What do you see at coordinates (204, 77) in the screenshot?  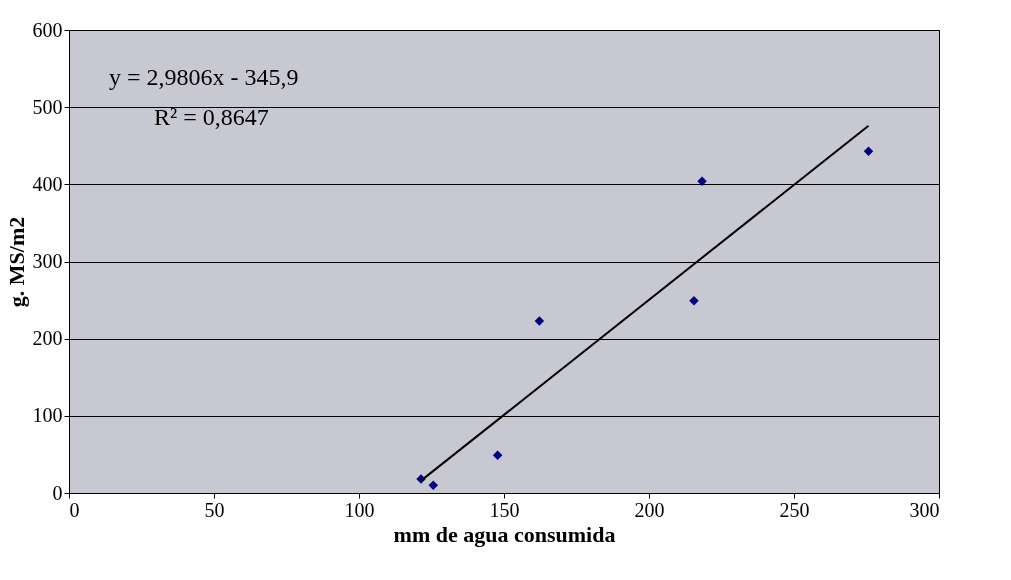 I see `annotation: y = 2,9806x - 345,9` at bounding box center [204, 77].